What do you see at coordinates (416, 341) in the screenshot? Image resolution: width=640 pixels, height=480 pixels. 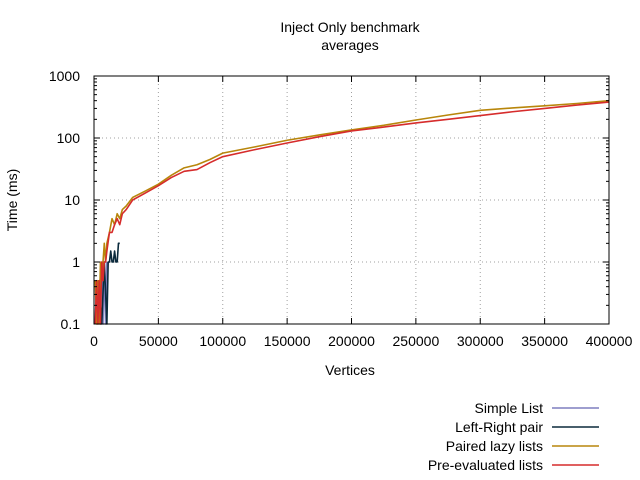 I see `x-tick-label: 250000` at bounding box center [416, 341].